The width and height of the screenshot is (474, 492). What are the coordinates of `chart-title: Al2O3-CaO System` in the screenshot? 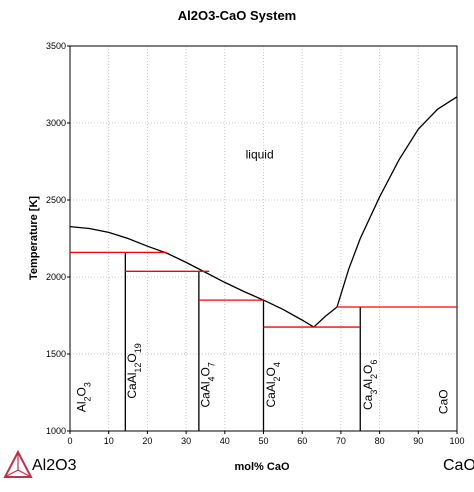 It's located at (237, 15).